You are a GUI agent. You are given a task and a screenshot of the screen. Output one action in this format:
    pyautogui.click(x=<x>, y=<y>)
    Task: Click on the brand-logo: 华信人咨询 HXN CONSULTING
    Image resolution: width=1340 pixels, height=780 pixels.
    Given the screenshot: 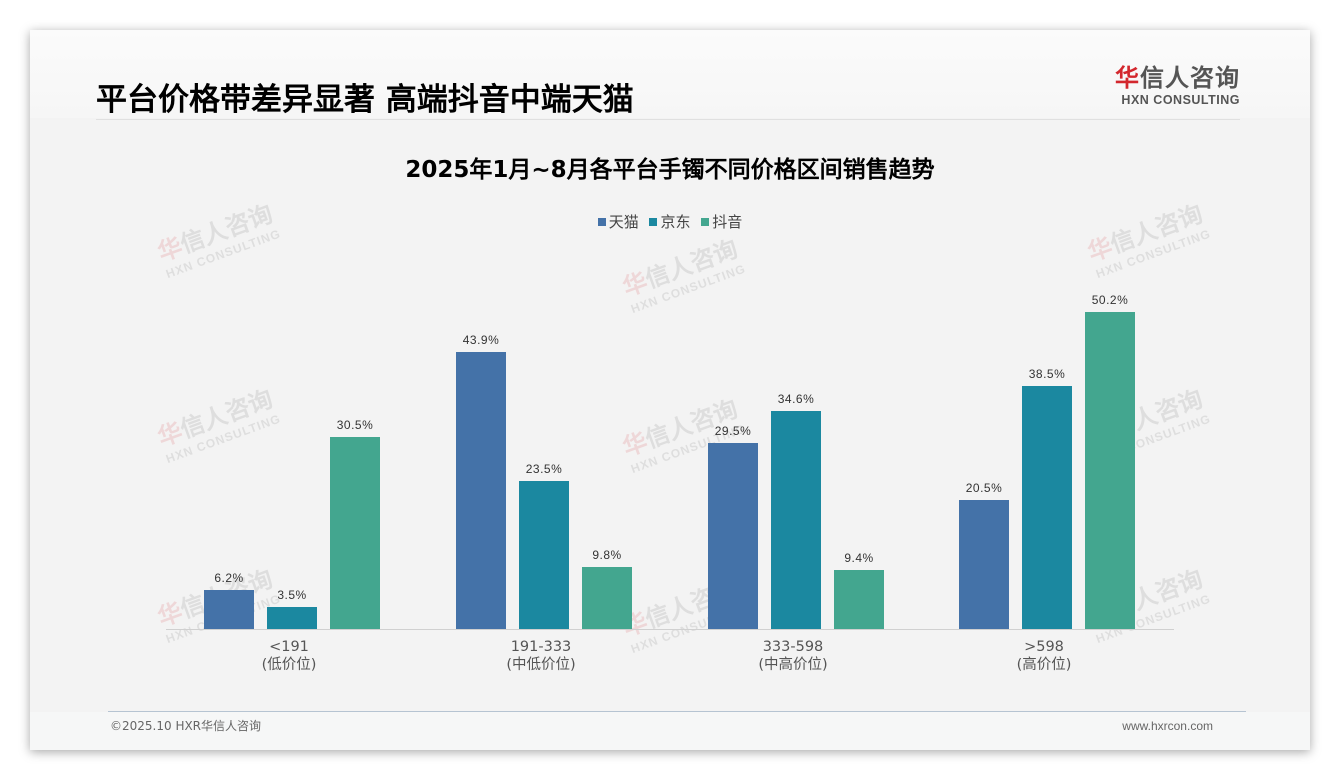 What is the action you would take?
    pyautogui.click(x=1177, y=86)
    